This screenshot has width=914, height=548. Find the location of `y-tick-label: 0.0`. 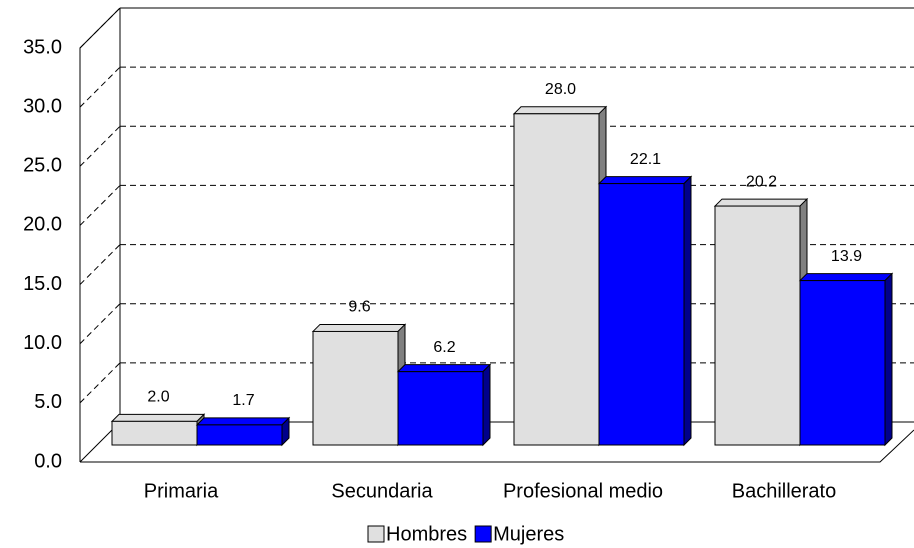

y-tick-label: 0.0 is located at coordinates (48, 461).